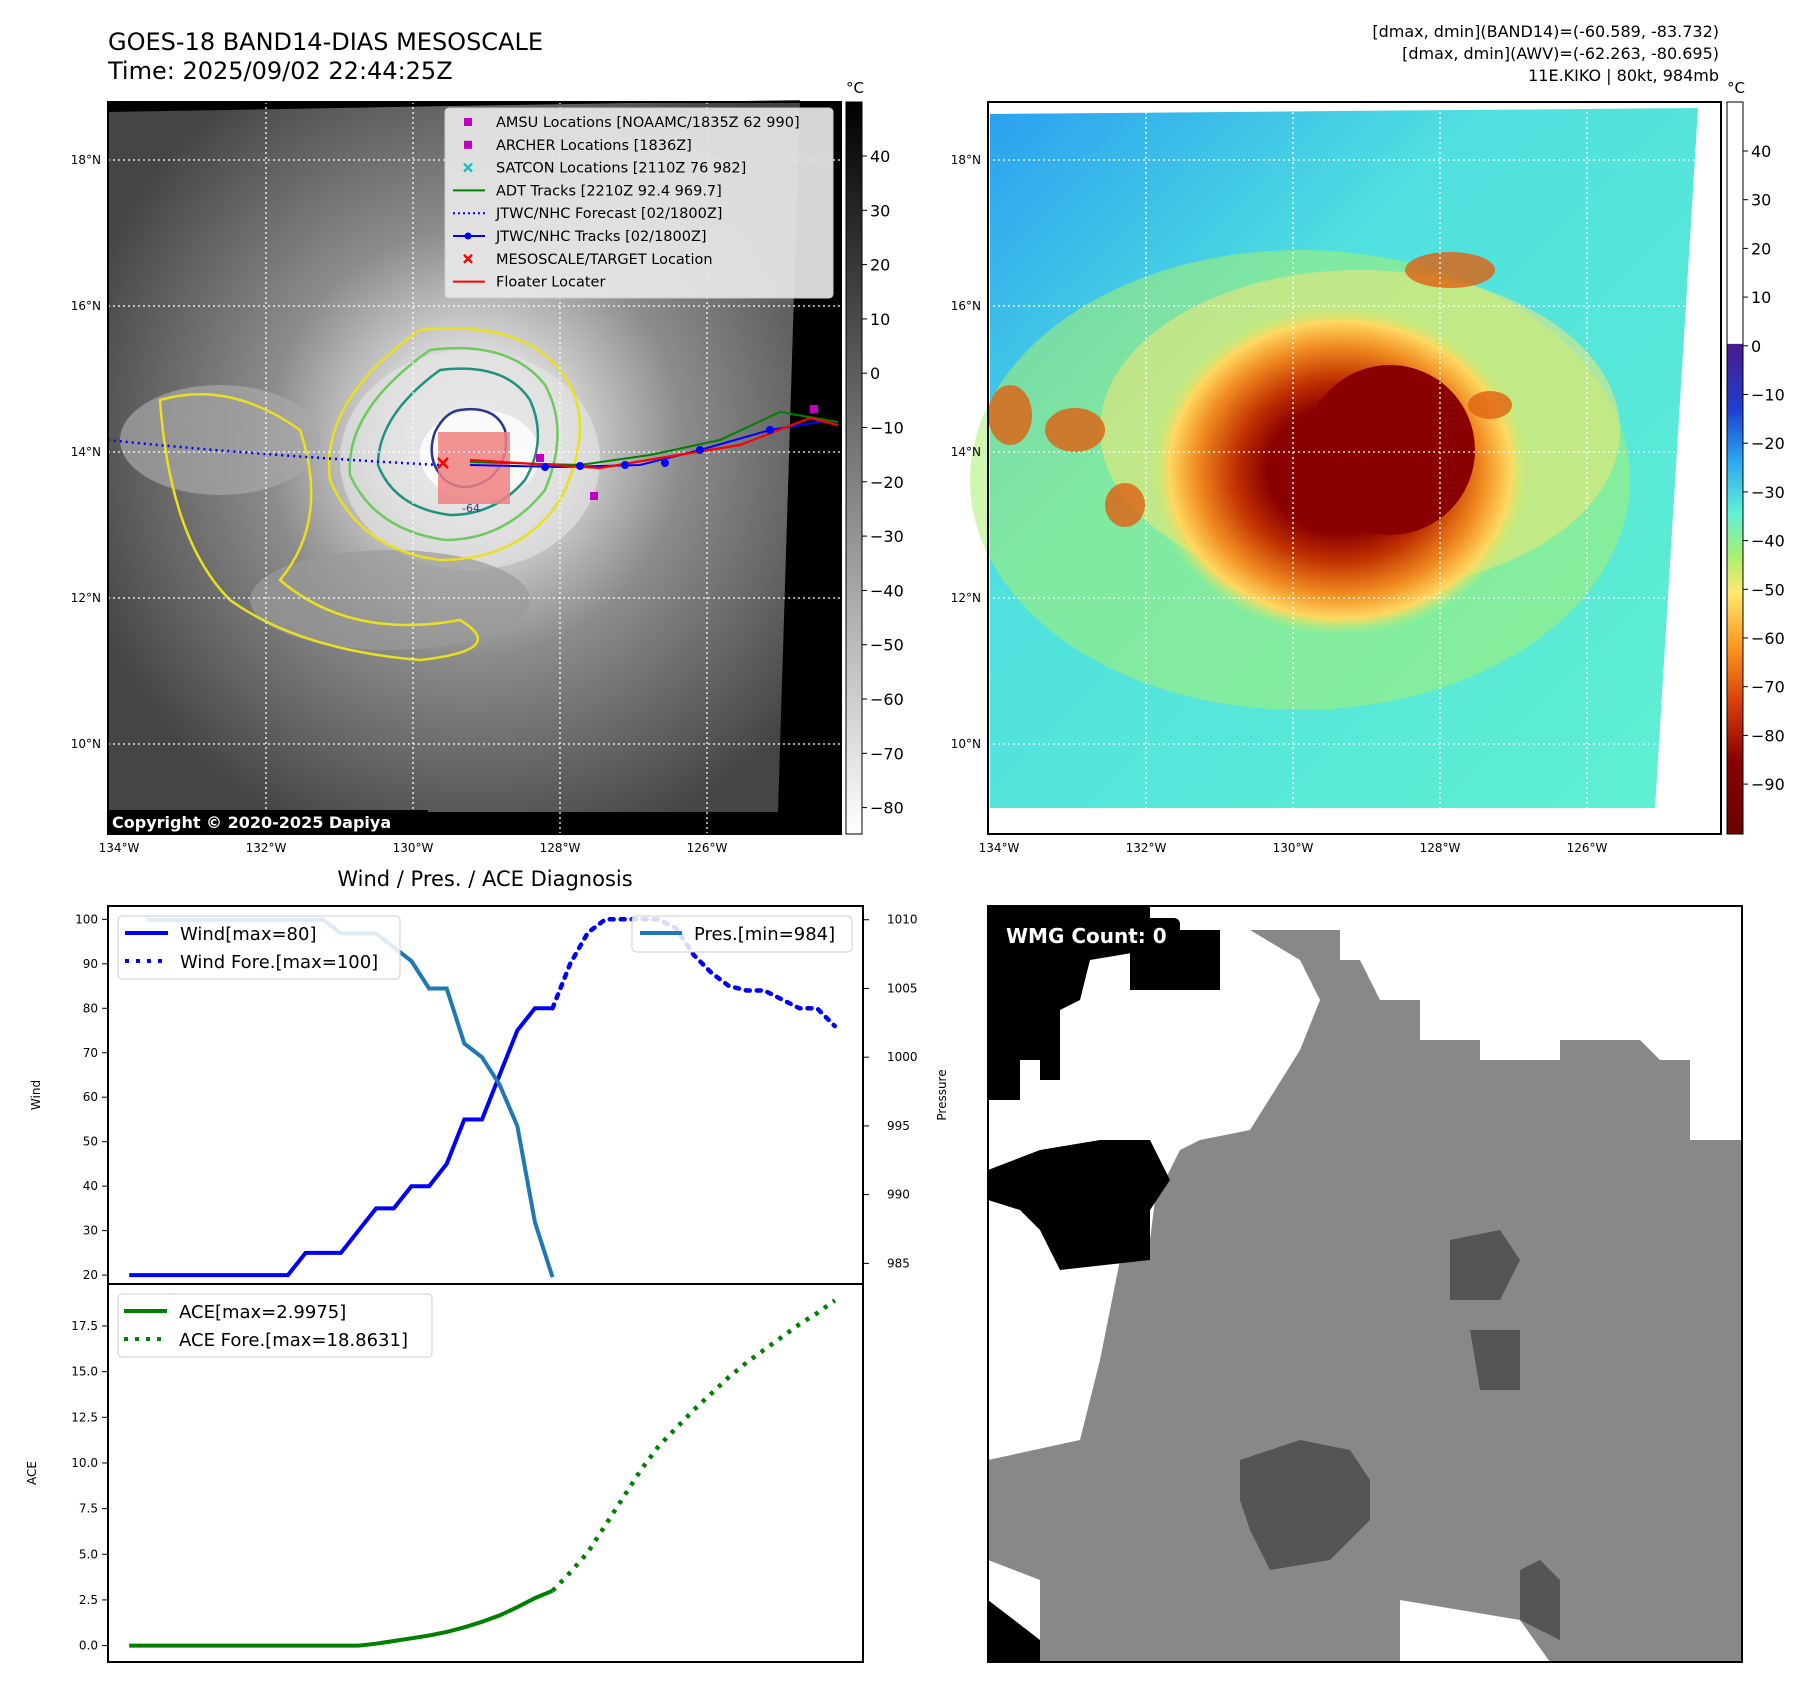  I want to click on ir-colorbar-tick-label: −20, so click(887, 482).